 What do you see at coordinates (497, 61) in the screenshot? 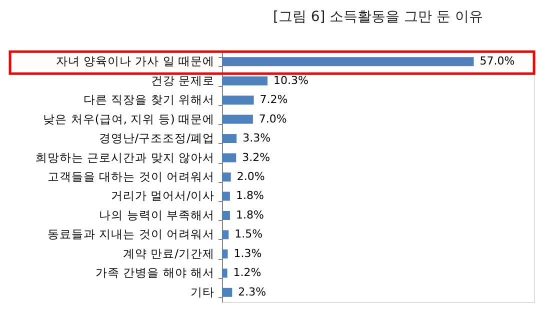
I see `data-label: 57.0%` at bounding box center [497, 61].